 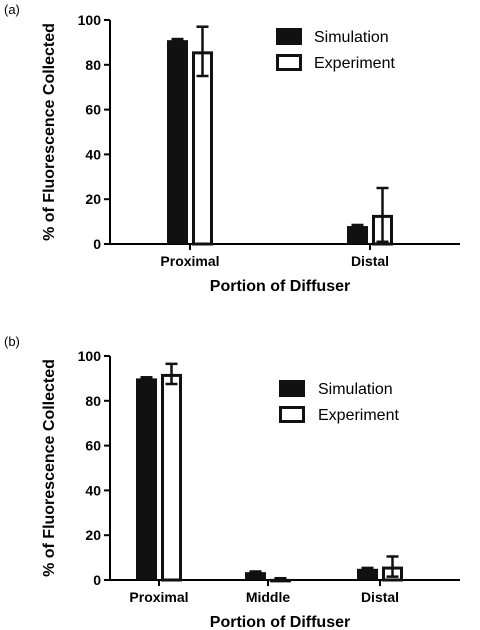 I want to click on x-tick-label: Middle, so click(x=268, y=597).